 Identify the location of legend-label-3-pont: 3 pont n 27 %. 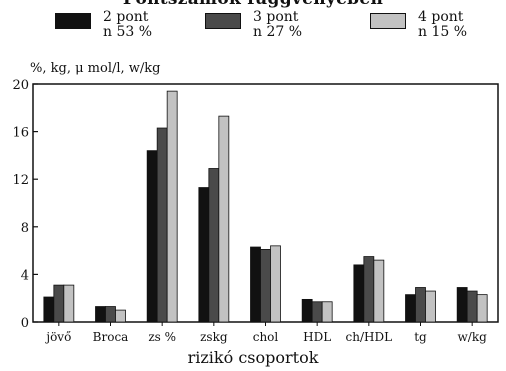
(277, 25).